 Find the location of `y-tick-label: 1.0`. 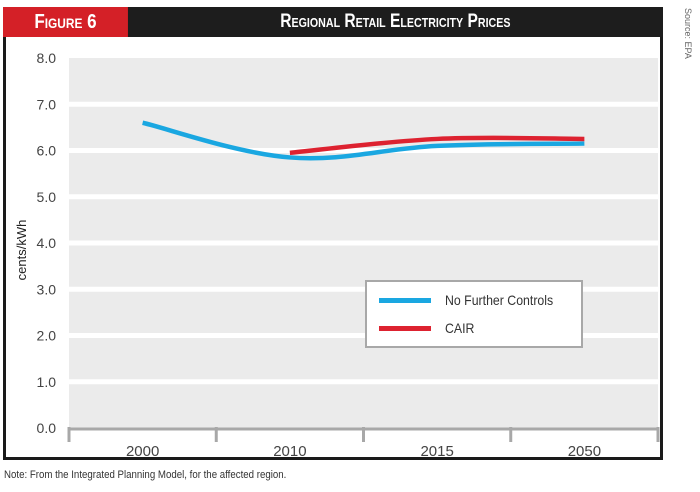

y-tick-label: 1.0 is located at coordinates (47, 382).